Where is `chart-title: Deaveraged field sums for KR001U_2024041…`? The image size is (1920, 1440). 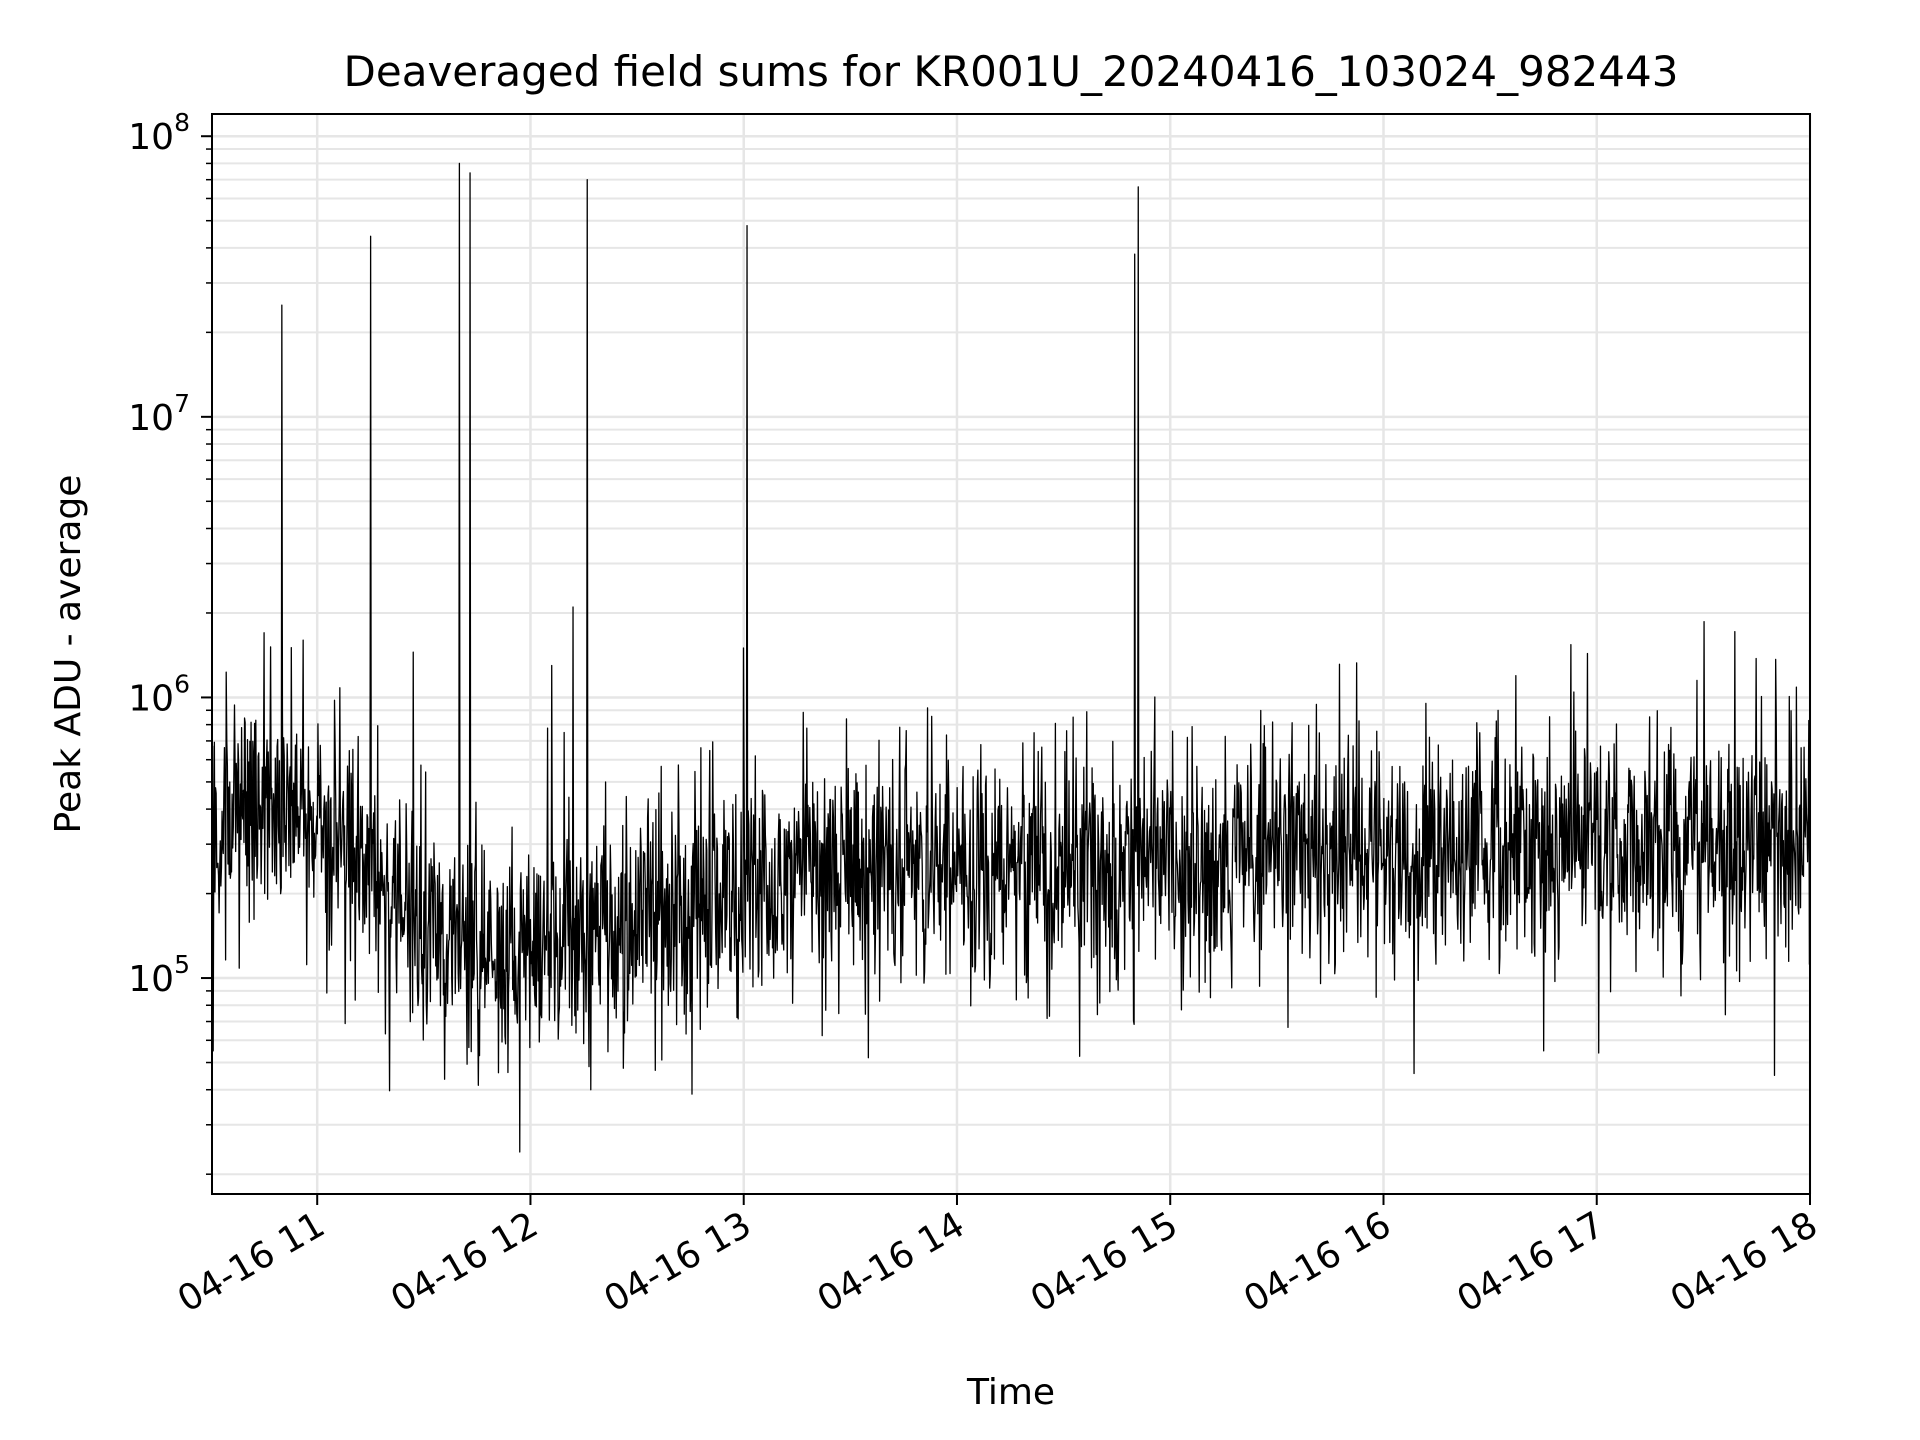 chart-title: Deaveraged field sums for KR001U_2024041… is located at coordinates (1011, 71).